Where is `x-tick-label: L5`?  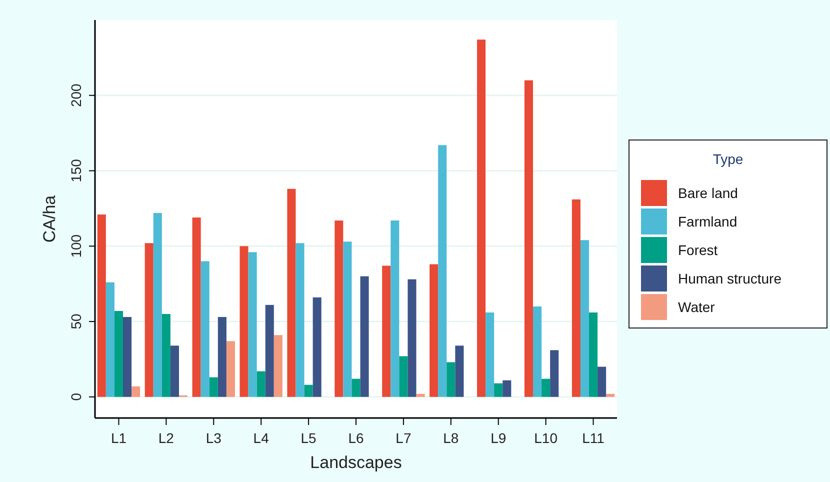 x-tick-label: L5 is located at coordinates (308, 438).